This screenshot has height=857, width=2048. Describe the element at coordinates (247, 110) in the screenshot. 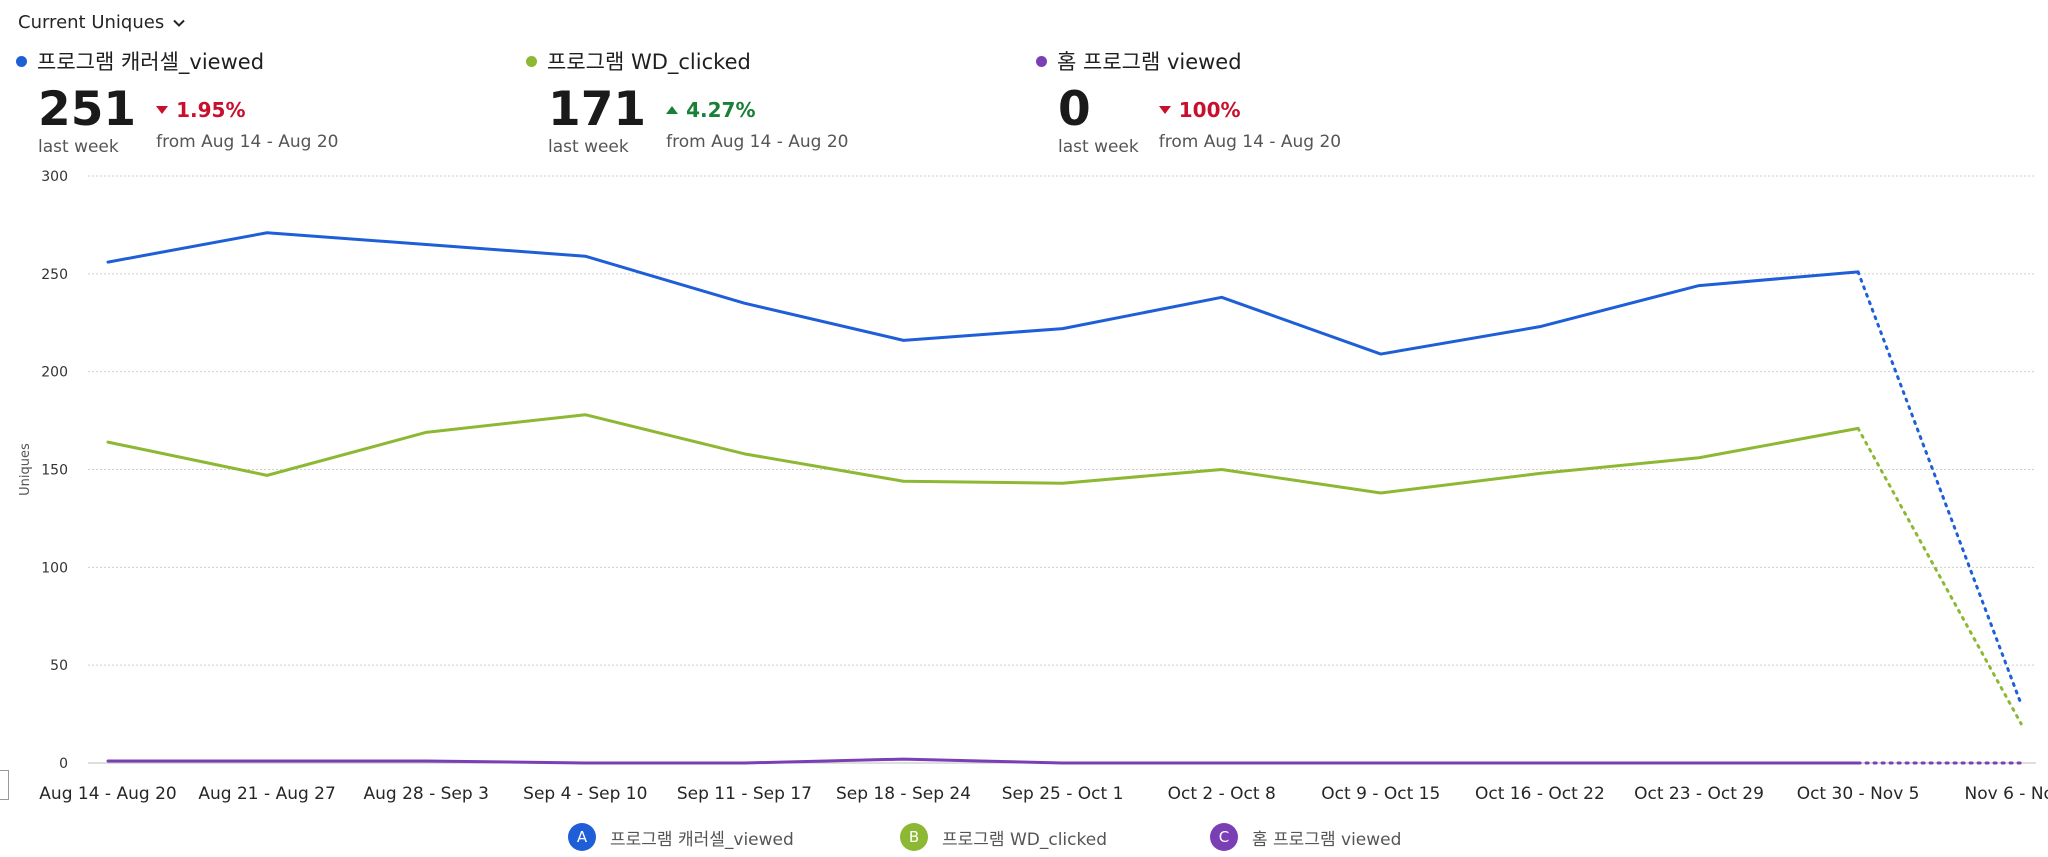

I see `kpi-delta: 1.95%` at that location.